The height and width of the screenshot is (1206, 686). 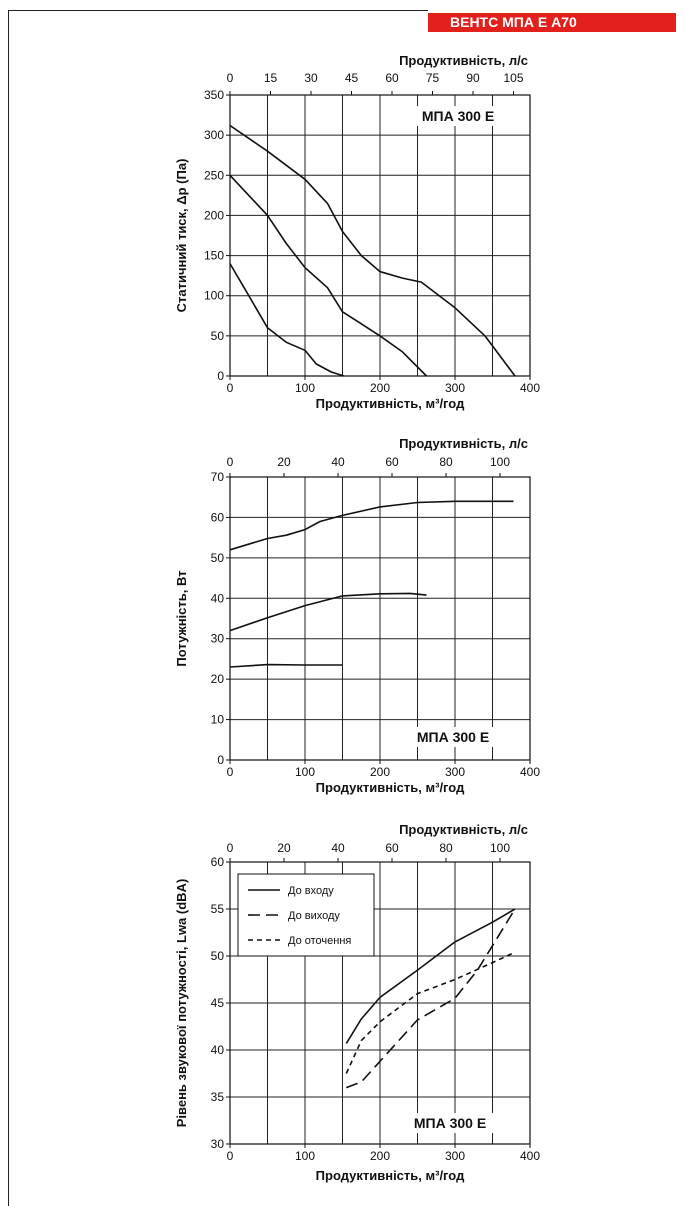 What do you see at coordinates (218, 477) in the screenshot?
I see `y-tick-label: 70` at bounding box center [218, 477].